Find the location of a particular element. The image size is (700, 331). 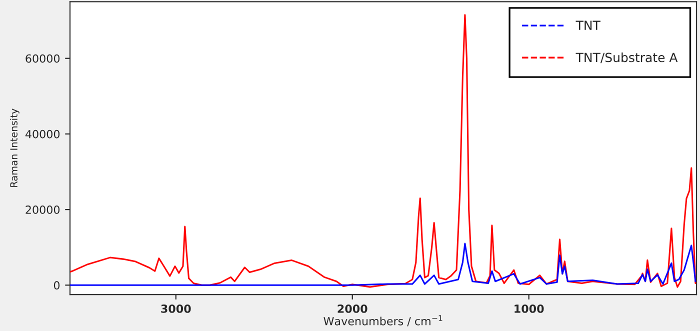

y-tick-label: 0 is located at coordinates (57, 285).